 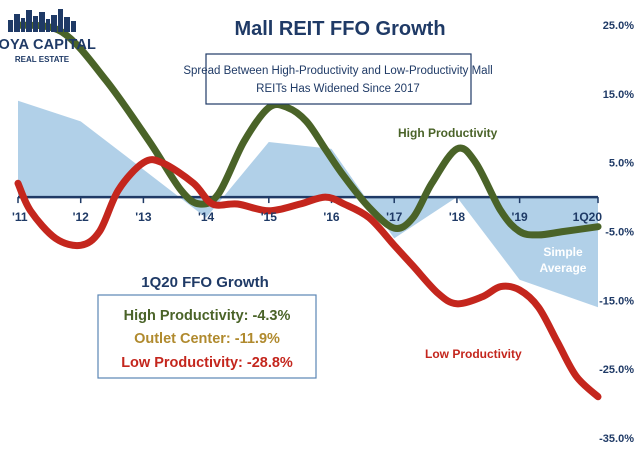 I want to click on x-tick-label: '13, so click(x=143, y=217).